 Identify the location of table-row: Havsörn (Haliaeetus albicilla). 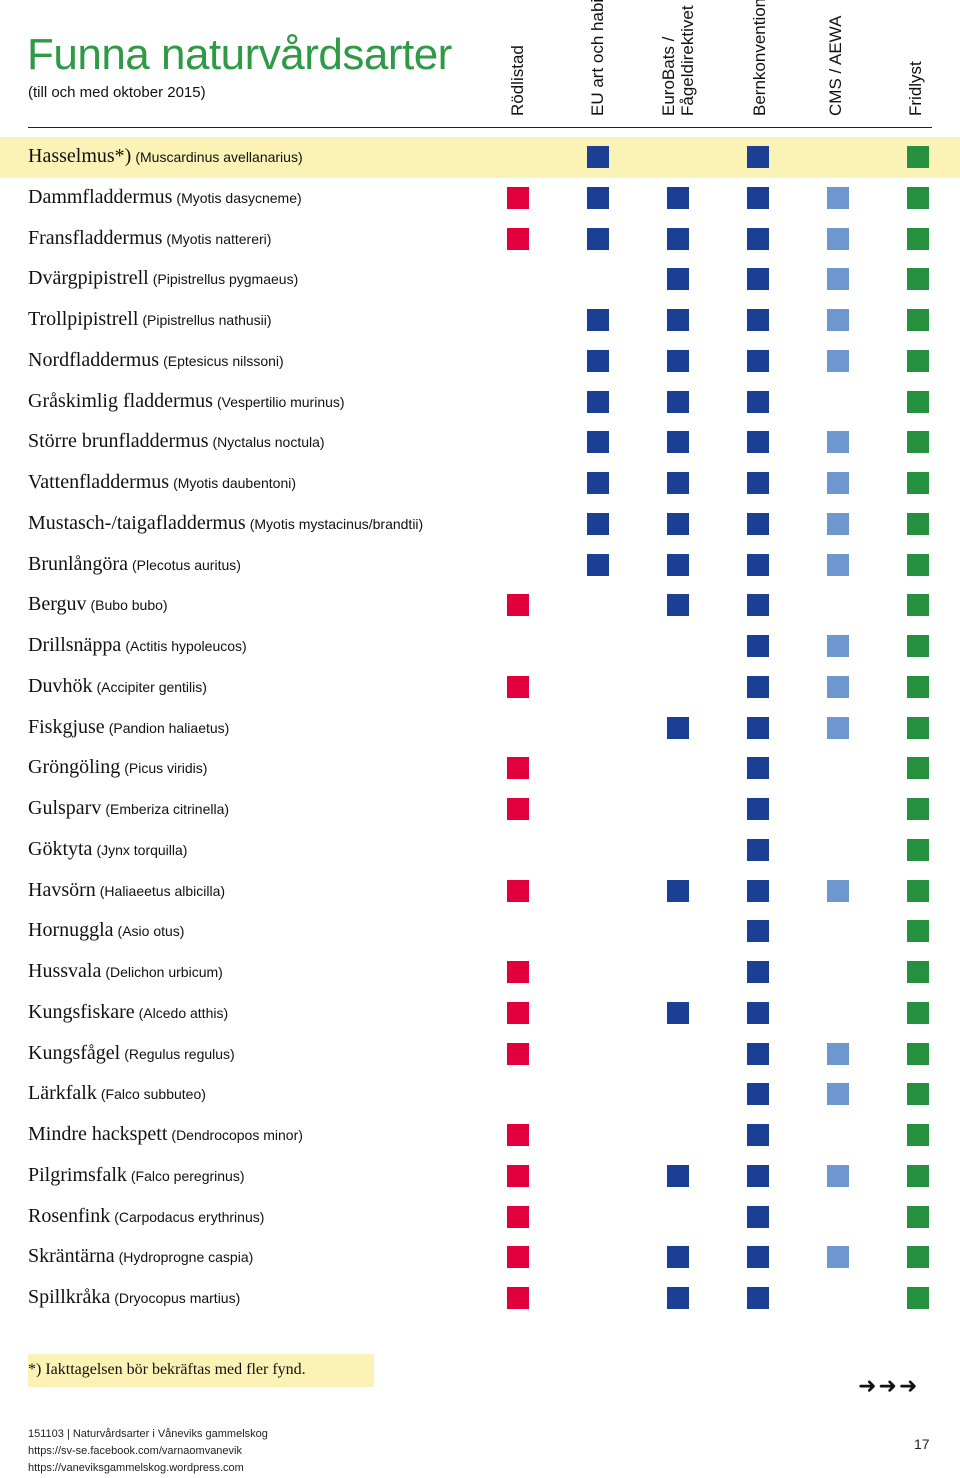
(480, 891).